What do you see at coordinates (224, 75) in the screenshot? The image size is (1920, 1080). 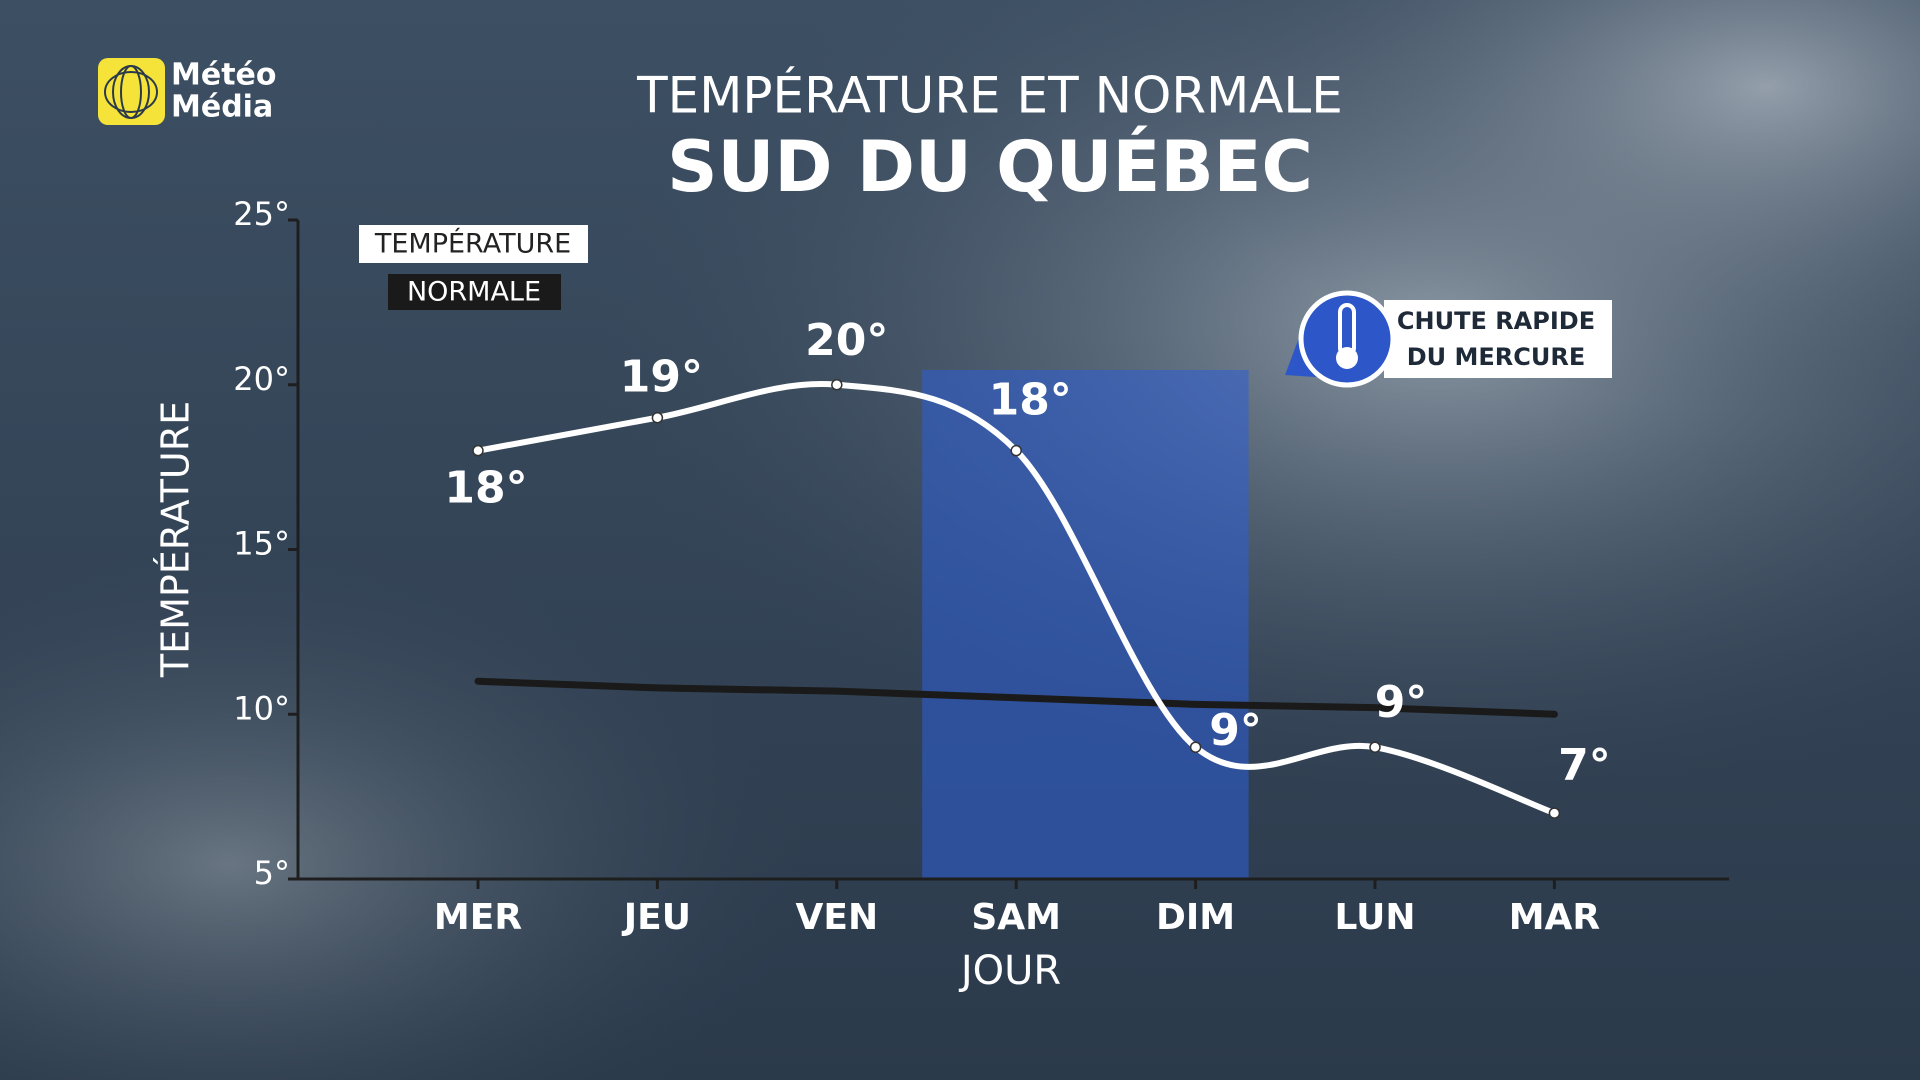 I see `logo-text: Météo` at bounding box center [224, 75].